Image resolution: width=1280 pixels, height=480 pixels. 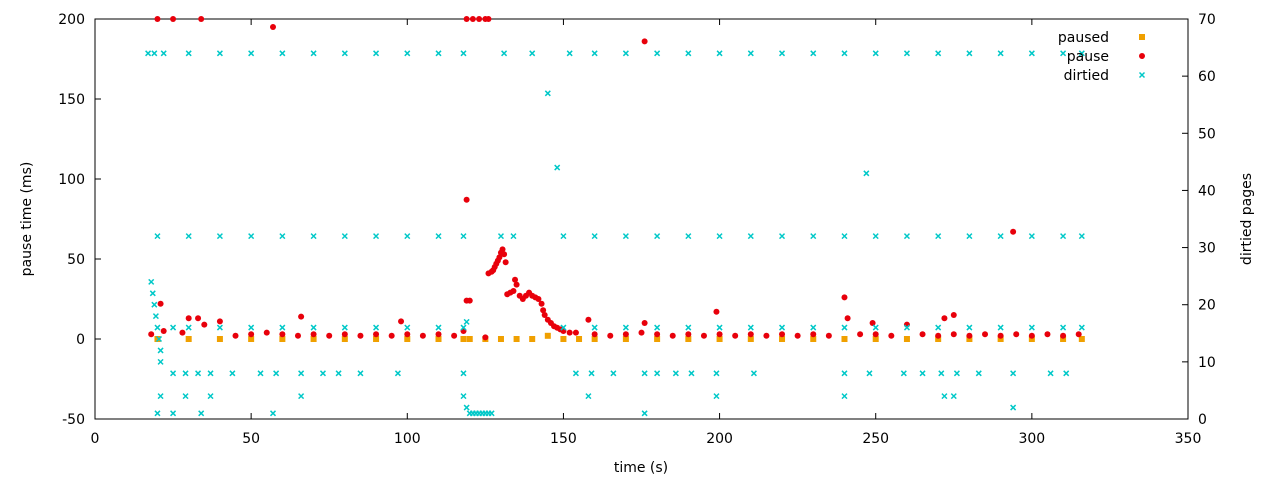 I want to click on y2-tick-label: 50, so click(x=1207, y=134).